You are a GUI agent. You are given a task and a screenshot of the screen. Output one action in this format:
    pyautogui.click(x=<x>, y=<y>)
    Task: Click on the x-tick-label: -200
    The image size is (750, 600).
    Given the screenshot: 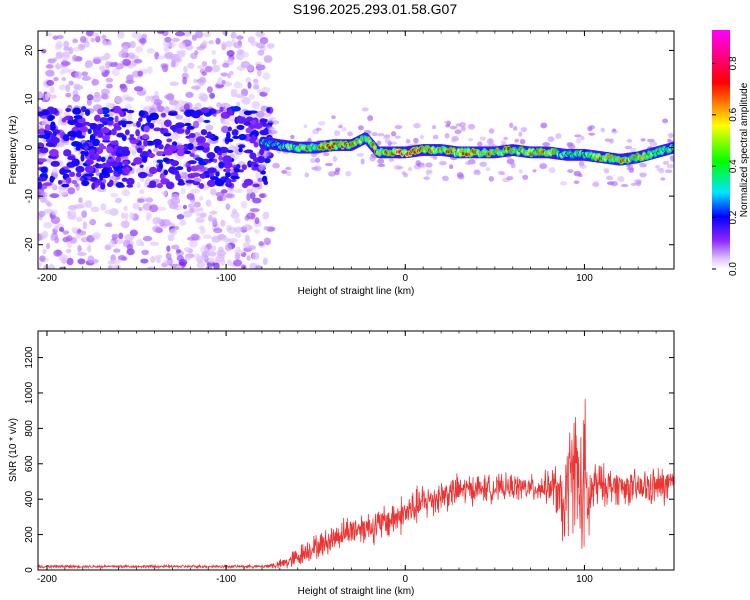 What is the action you would take?
    pyautogui.click(x=47, y=579)
    